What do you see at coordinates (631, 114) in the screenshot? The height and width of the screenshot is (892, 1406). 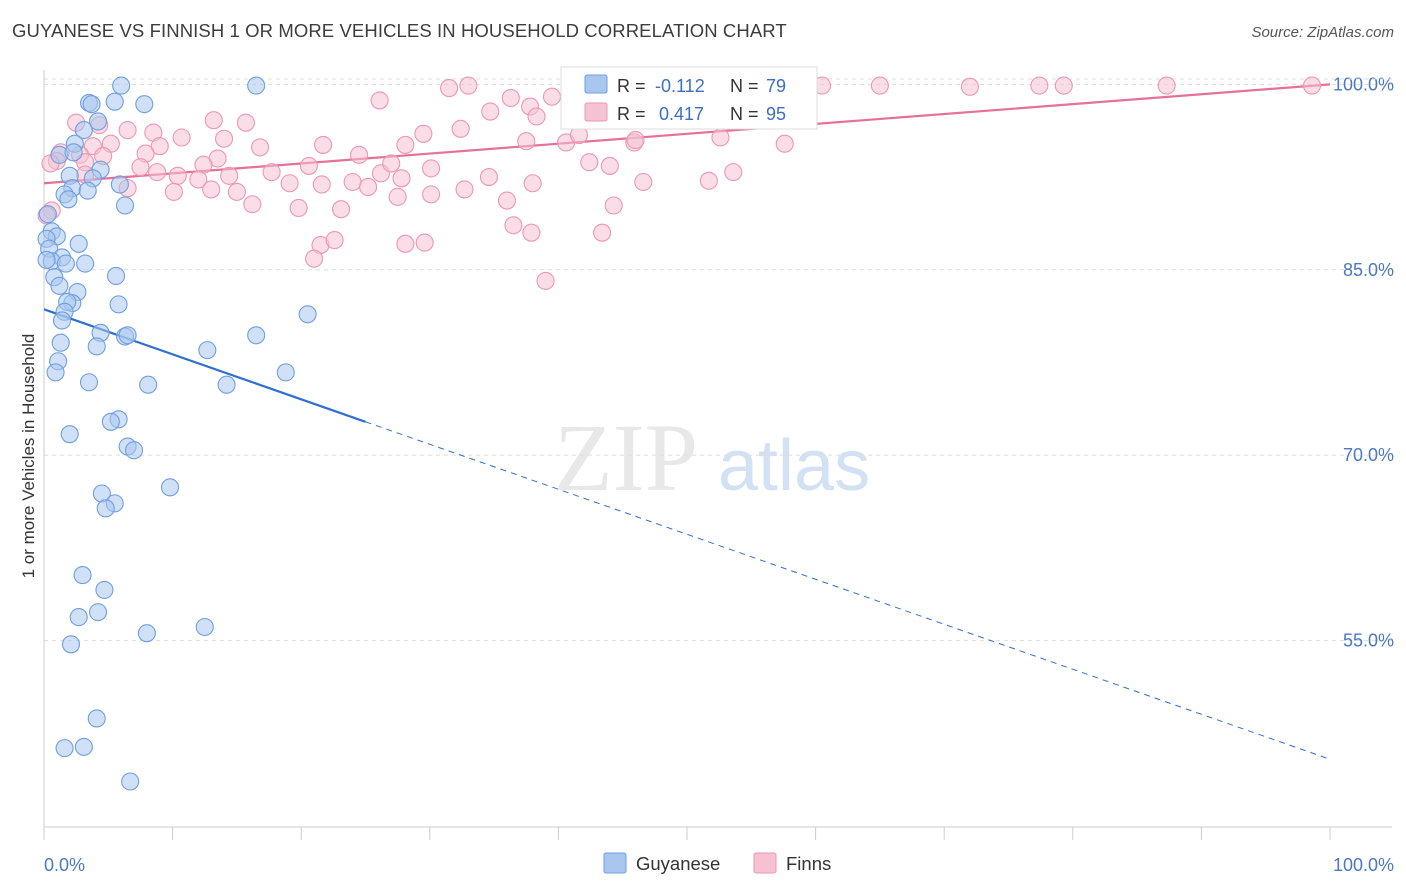 I see `stats-r-label-finns: R =` at bounding box center [631, 114].